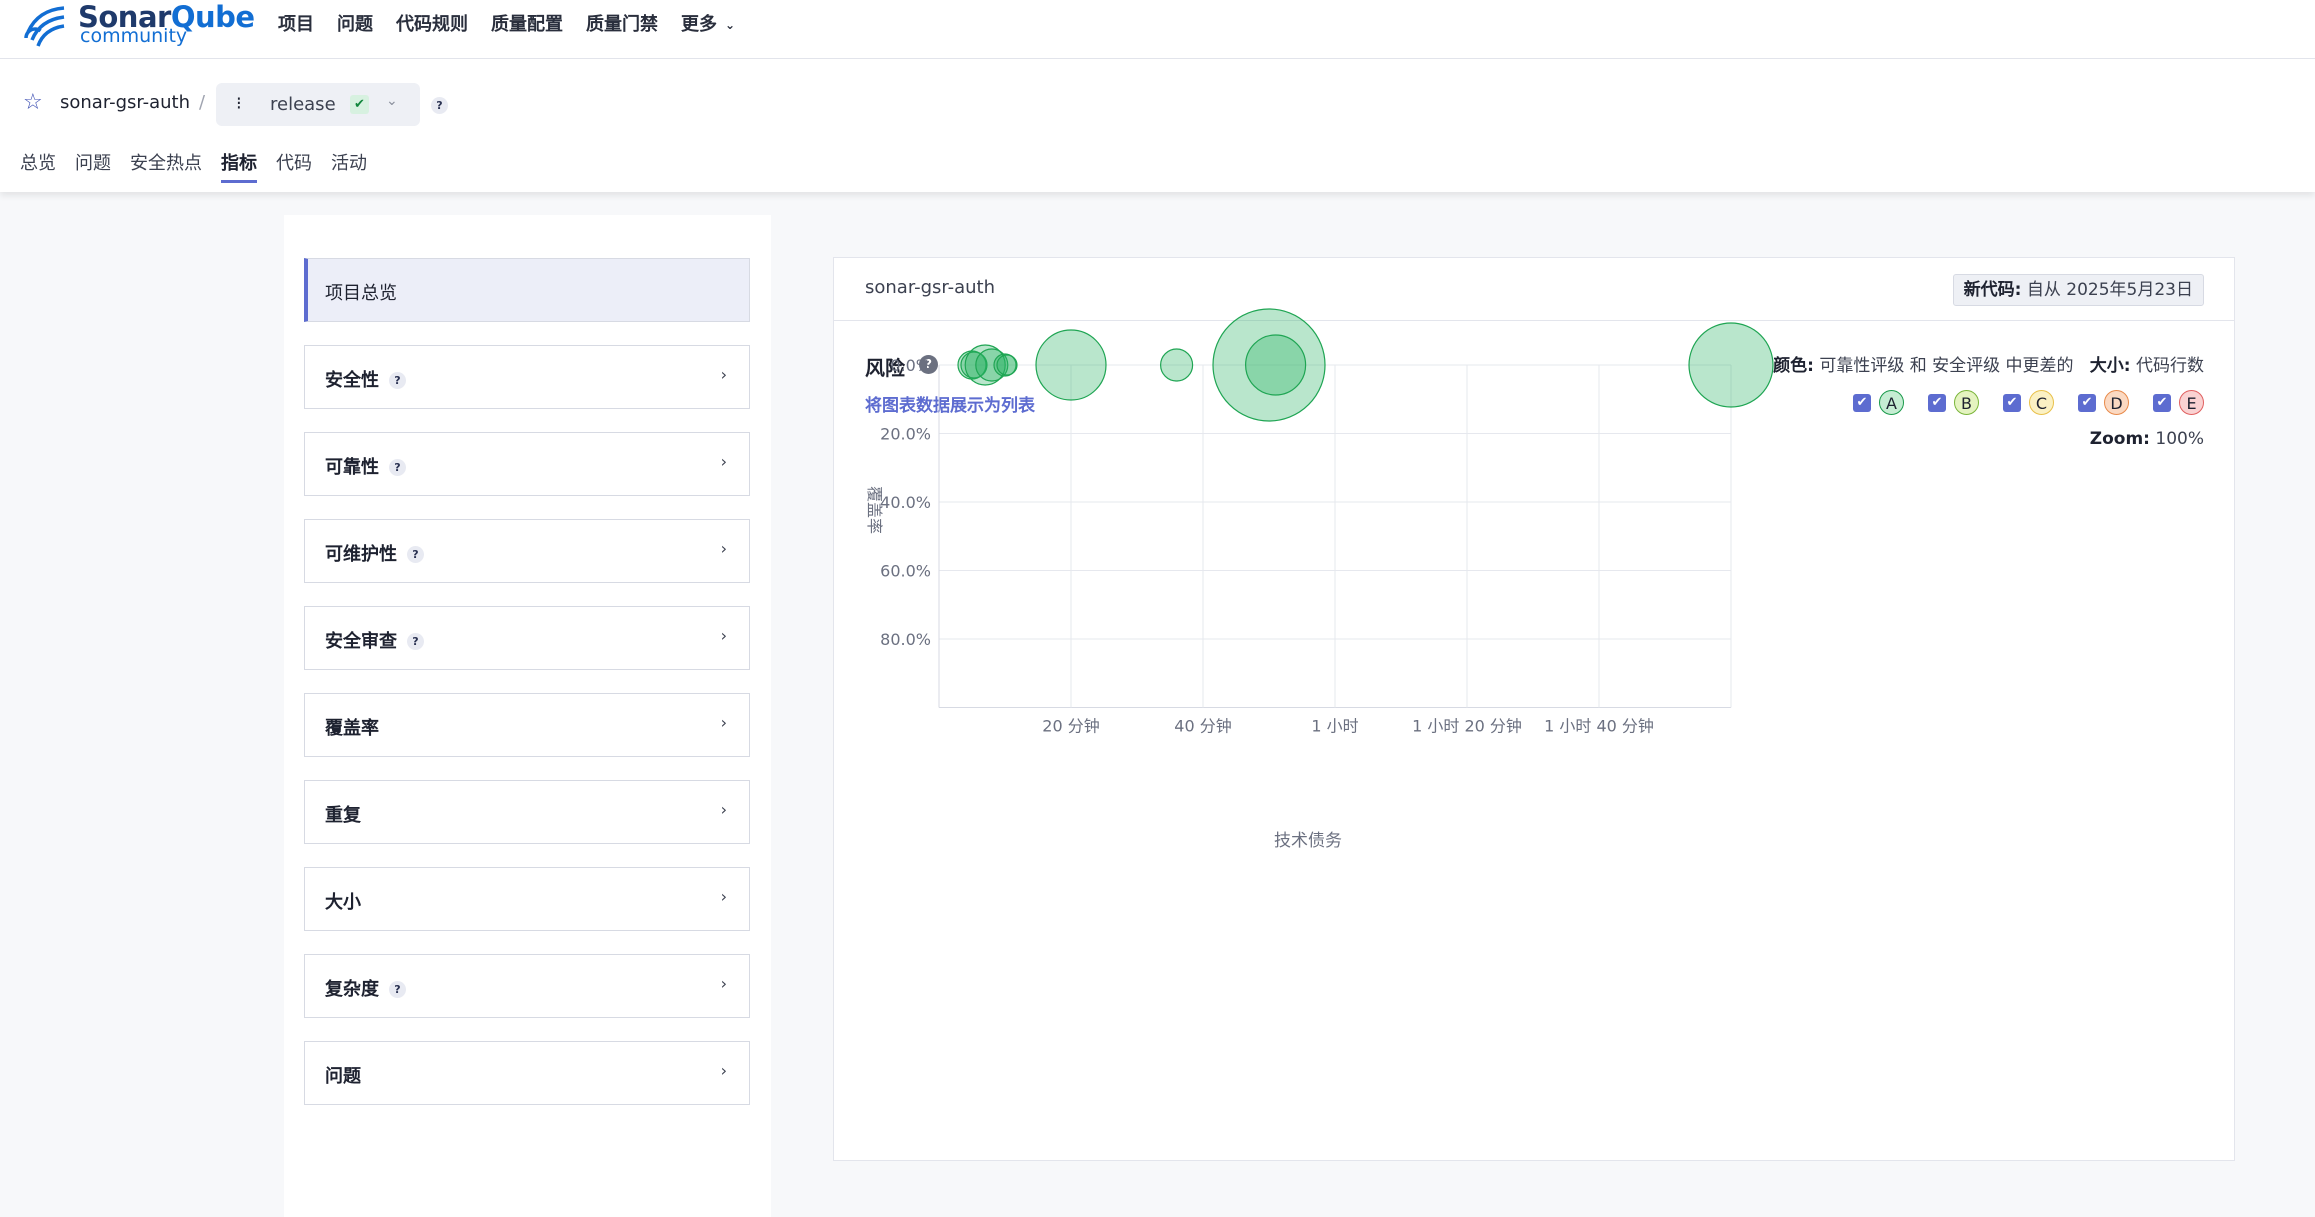 The width and height of the screenshot is (2315, 1217). Describe the element at coordinates (527, 464) in the screenshot. I see `sidebar-item-reliability: 可靠性? ›` at that location.